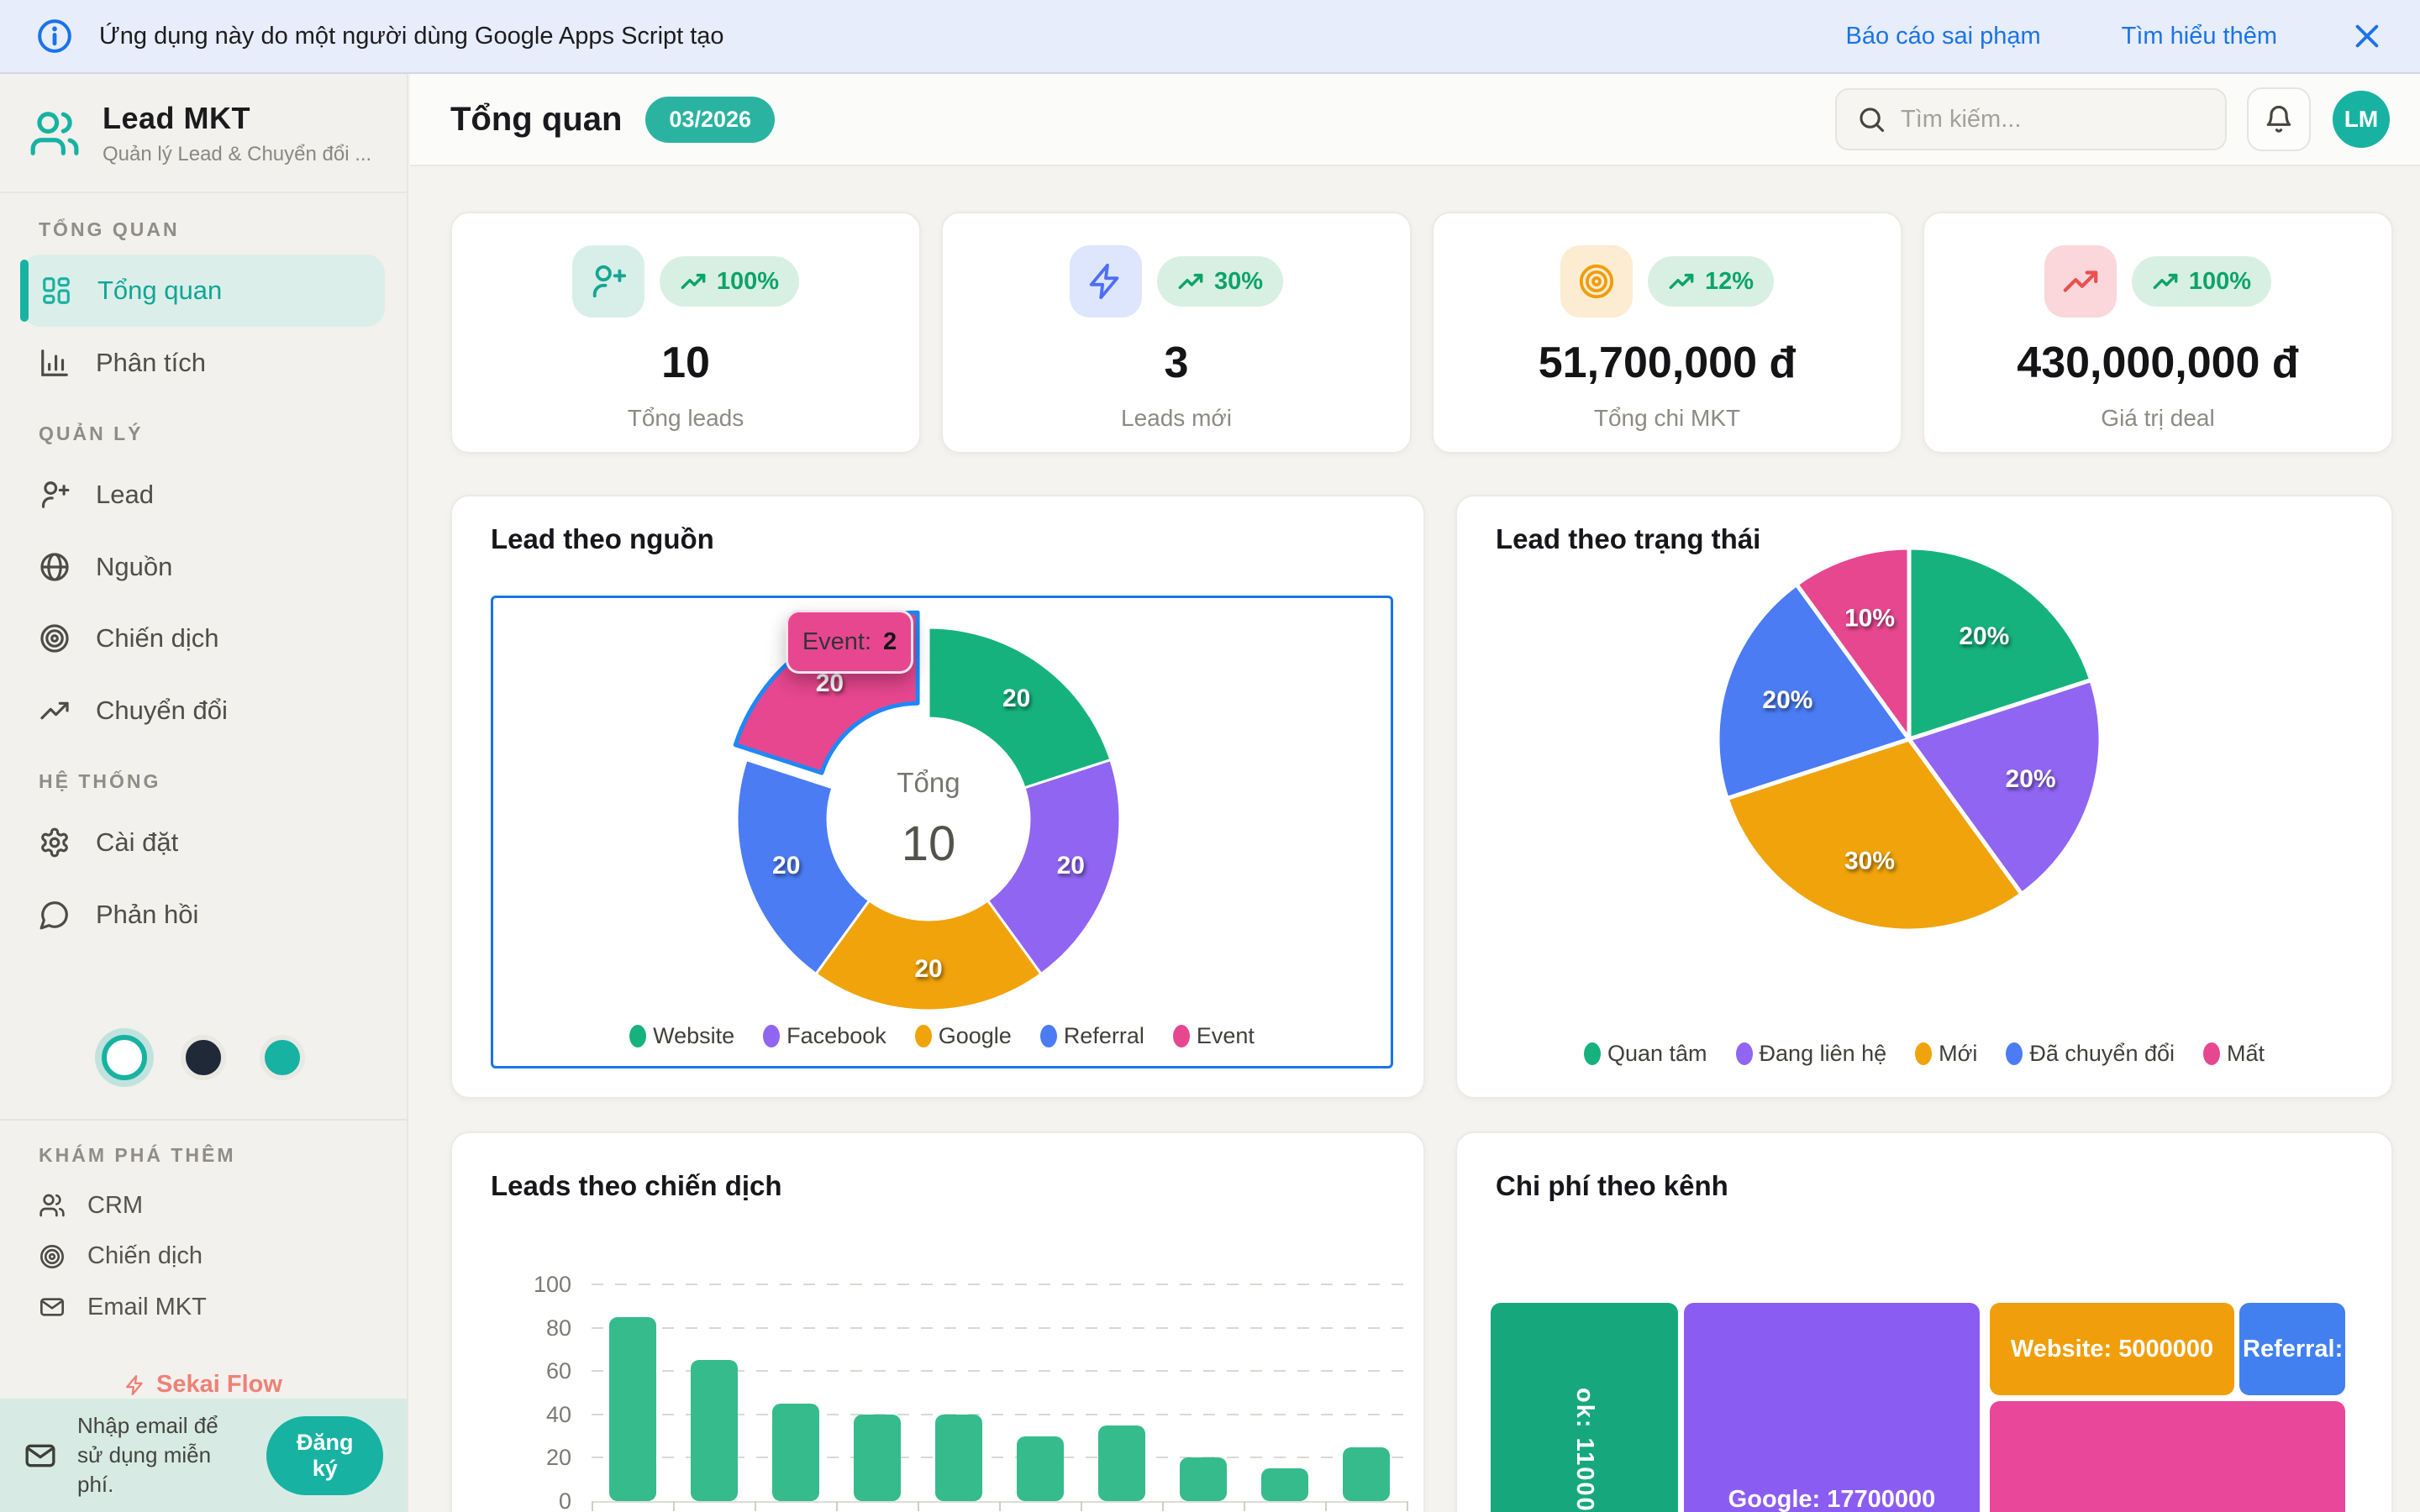 This screenshot has width=2420, height=1512. What do you see at coordinates (203, 711) in the screenshot?
I see `sidebar-item-chuyen-doi: Chuyển đổi` at bounding box center [203, 711].